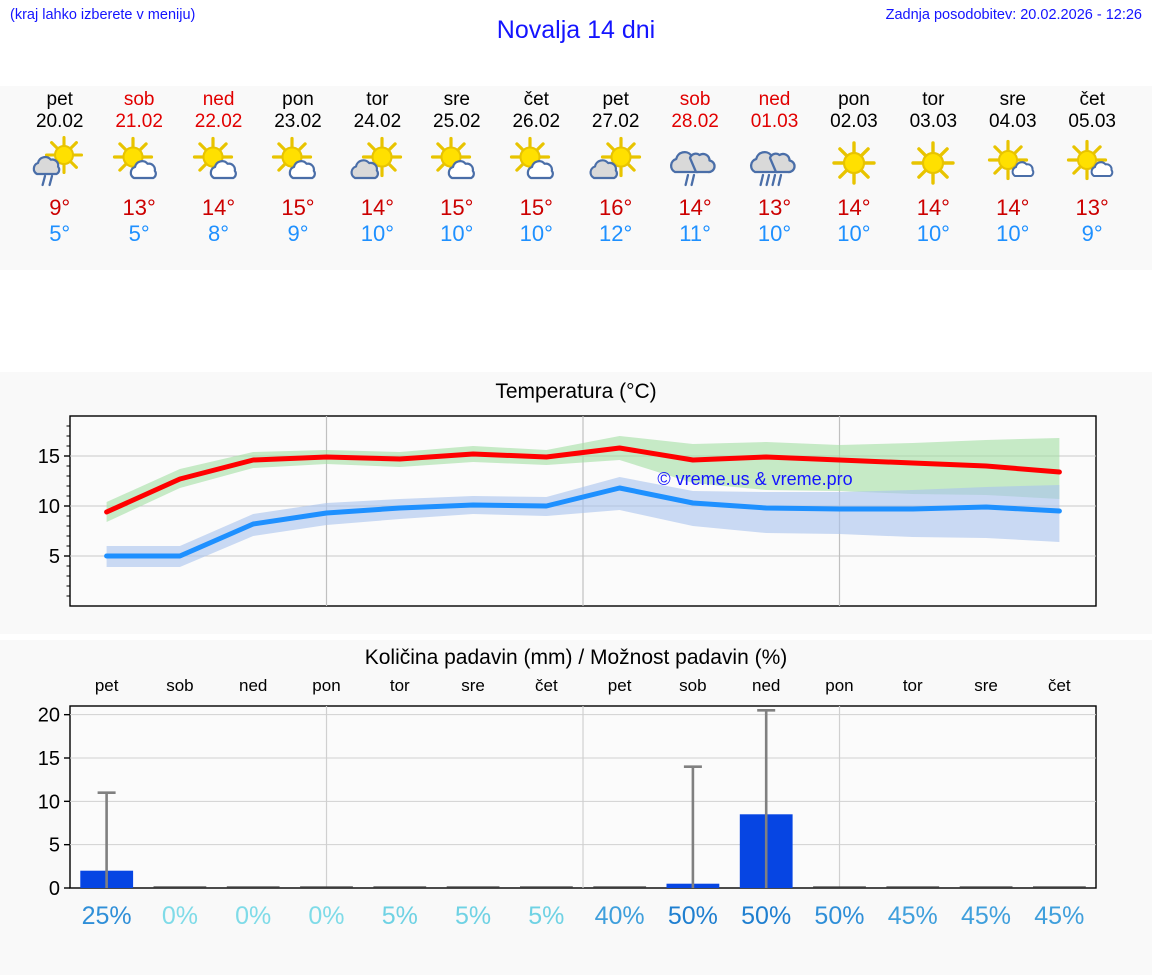 This screenshot has width=1152, height=975. Describe the element at coordinates (695, 233) in the screenshot. I see `day-low-temp: 11°` at that location.